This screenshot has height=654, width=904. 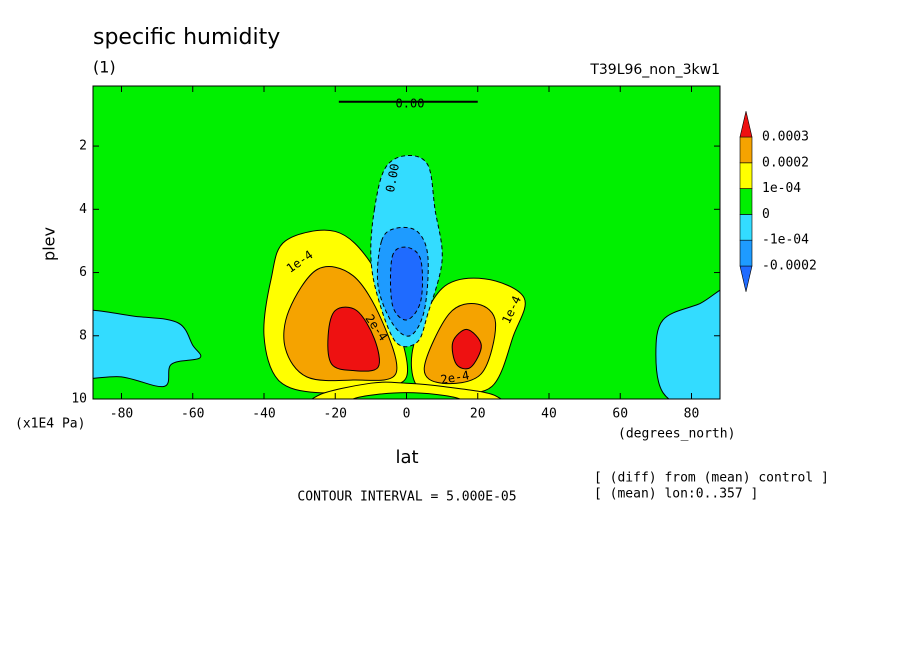 What do you see at coordinates (785, 240) in the screenshot?
I see `colorbar-label: -1e-04` at bounding box center [785, 240].